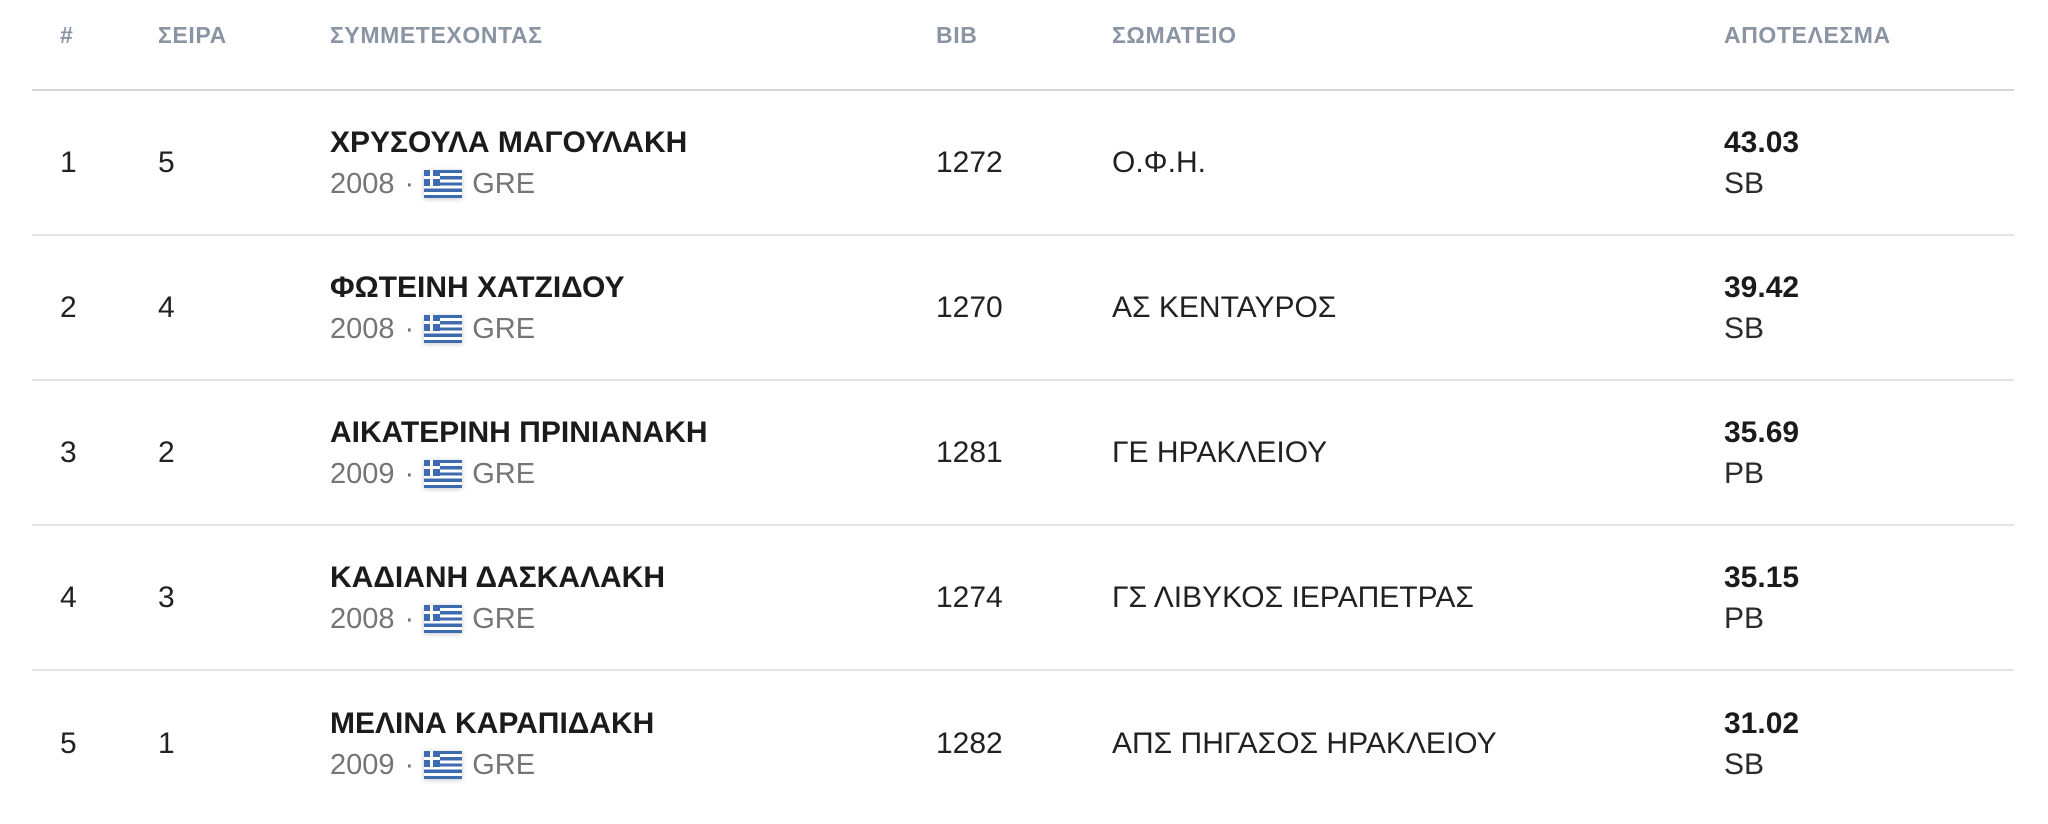 The width and height of the screenshot is (2048, 824). I want to click on result-value: 43.03, so click(1762, 142).